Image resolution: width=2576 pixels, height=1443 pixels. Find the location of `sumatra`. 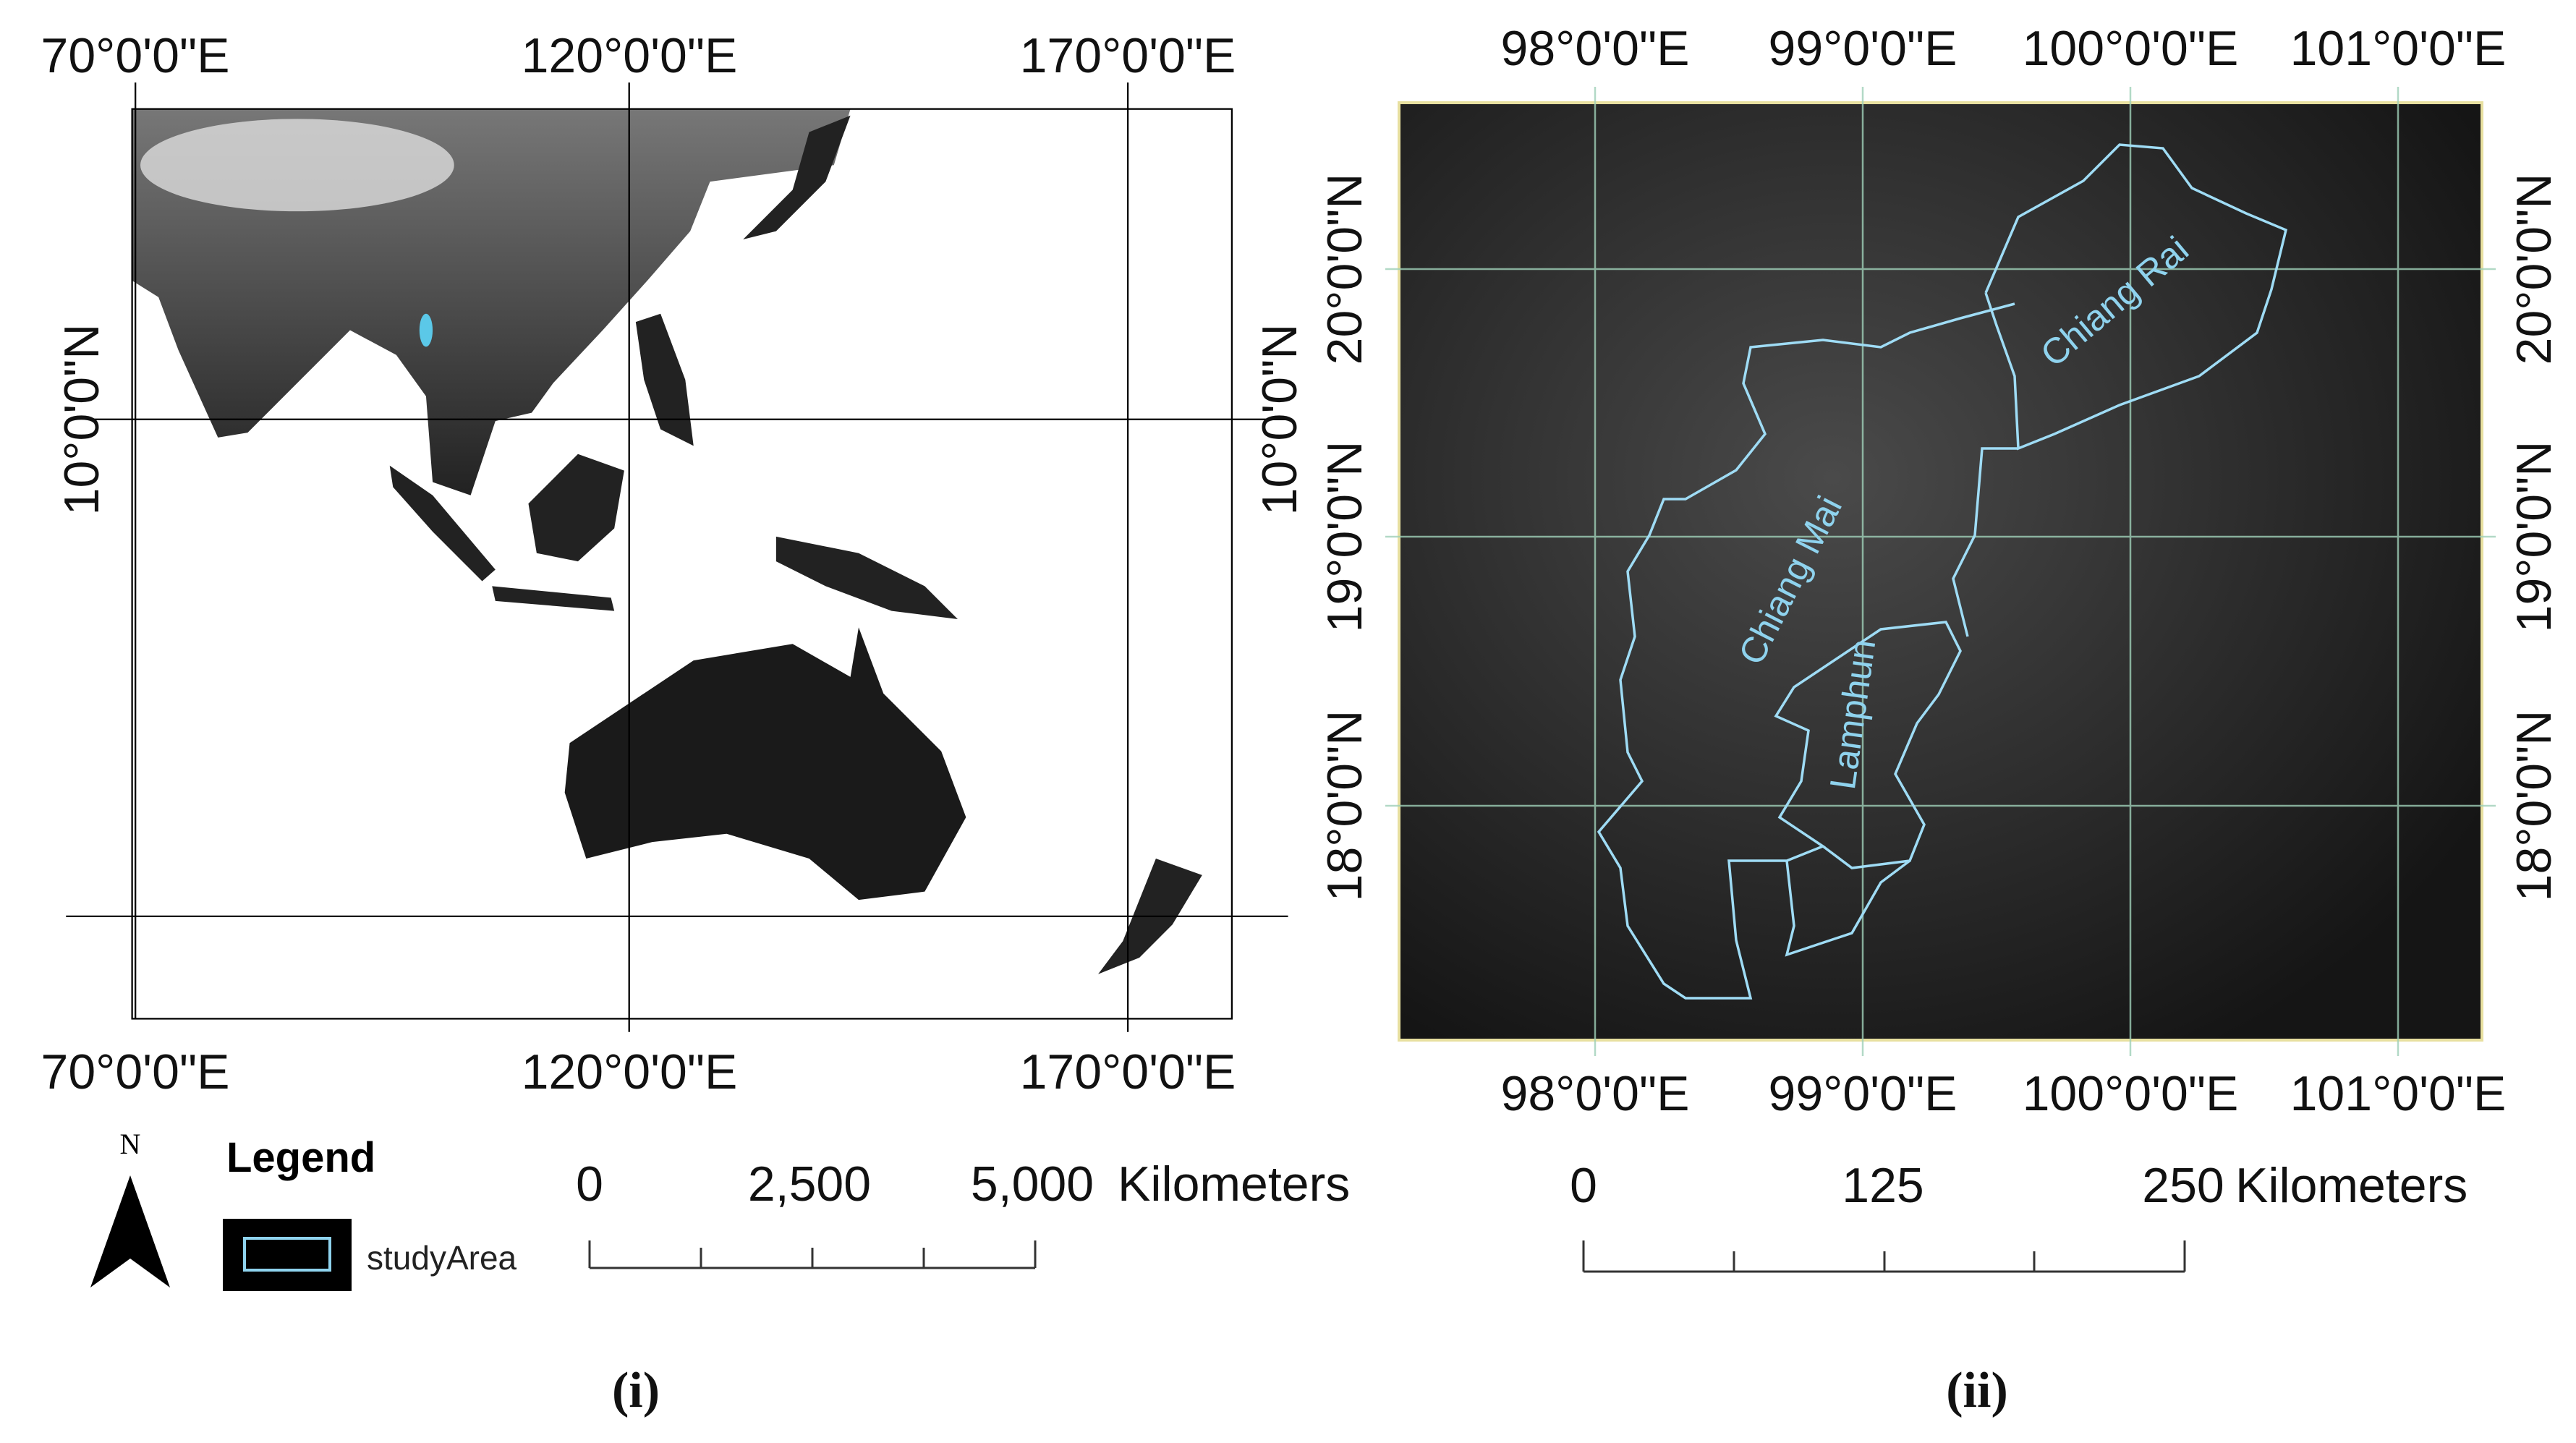

sumatra is located at coordinates (442, 523).